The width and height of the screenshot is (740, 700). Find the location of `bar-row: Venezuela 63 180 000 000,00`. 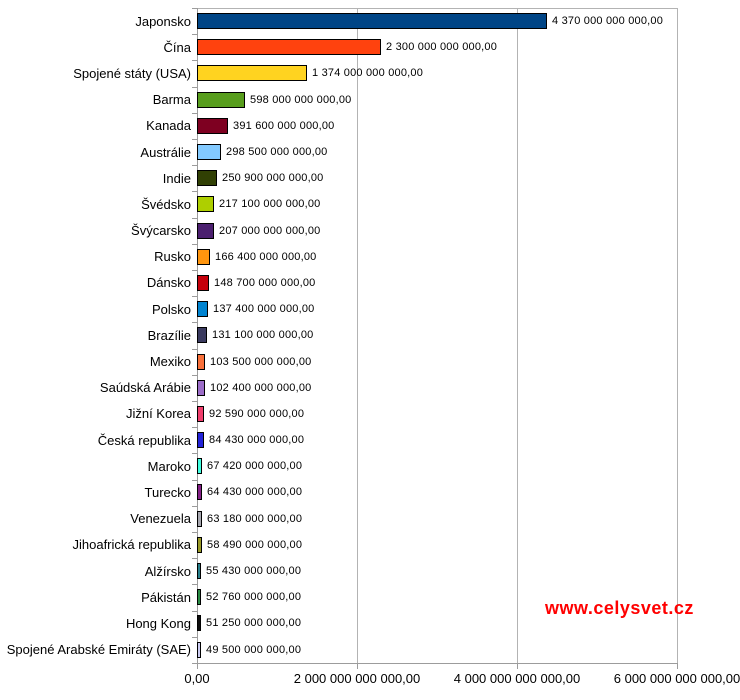

bar-row: Venezuela 63 180 000 000,00 is located at coordinates (370, 519).